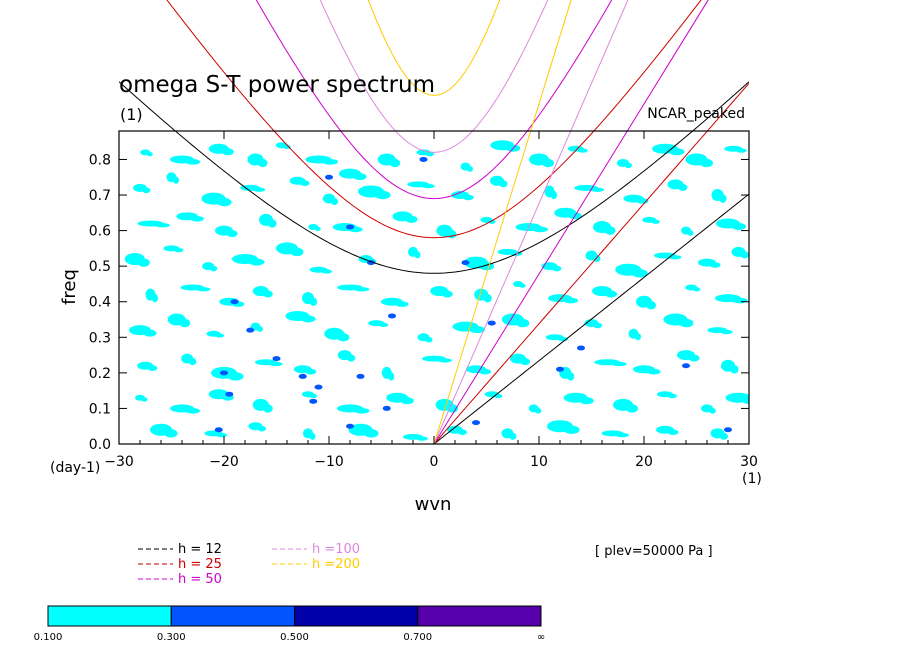 The image size is (904, 654). I want to click on inertia-gravity-curve, so click(434, 100).